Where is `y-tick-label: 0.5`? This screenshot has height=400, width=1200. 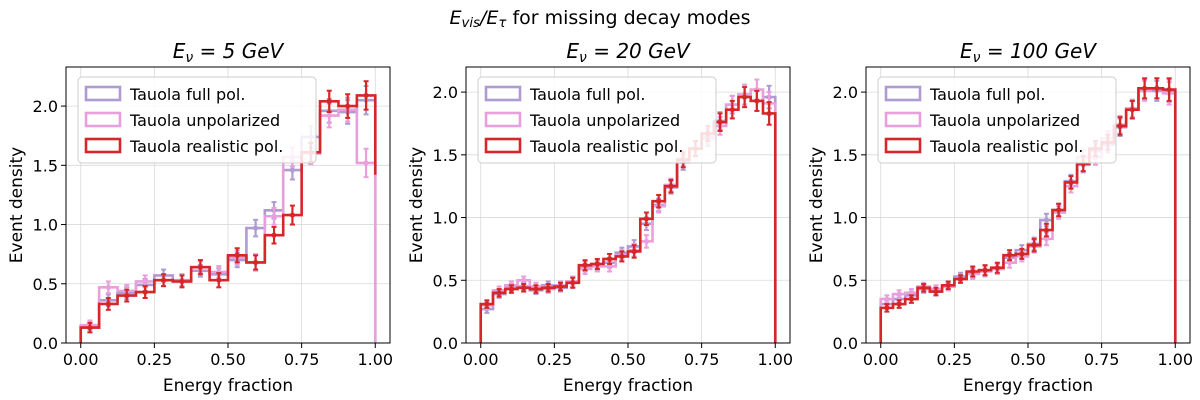 y-tick-label: 0.5 is located at coordinates (845, 280).